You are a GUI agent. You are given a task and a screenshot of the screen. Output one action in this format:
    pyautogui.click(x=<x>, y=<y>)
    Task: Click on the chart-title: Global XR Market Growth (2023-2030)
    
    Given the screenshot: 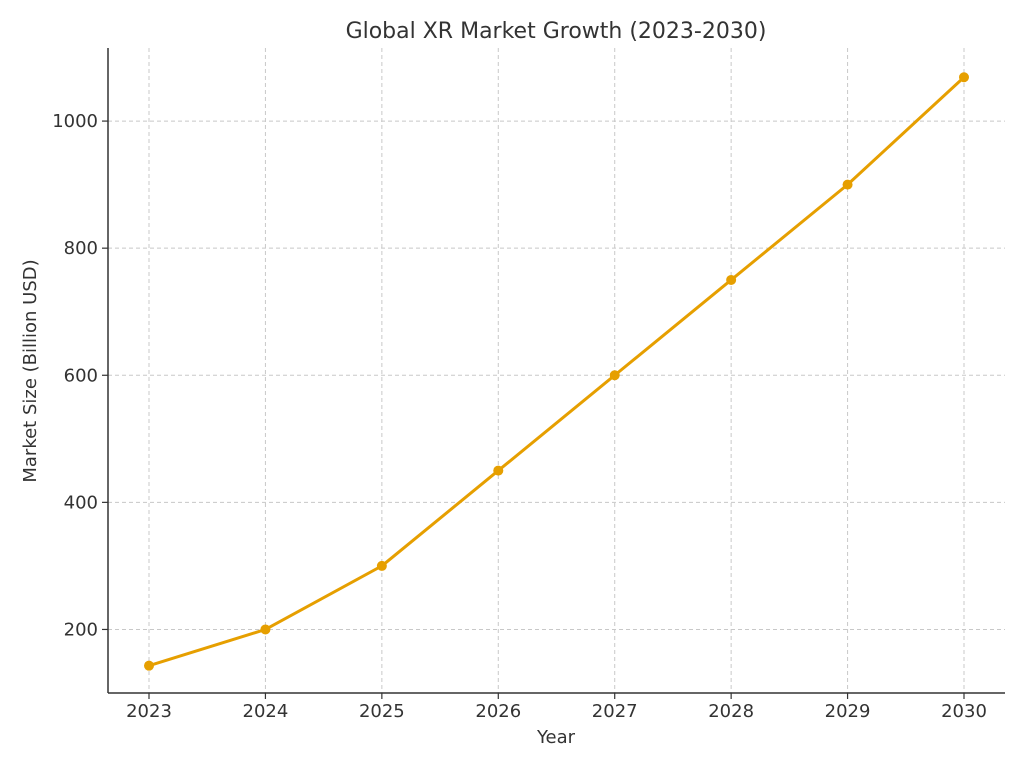 What is the action you would take?
    pyautogui.click(x=556, y=31)
    